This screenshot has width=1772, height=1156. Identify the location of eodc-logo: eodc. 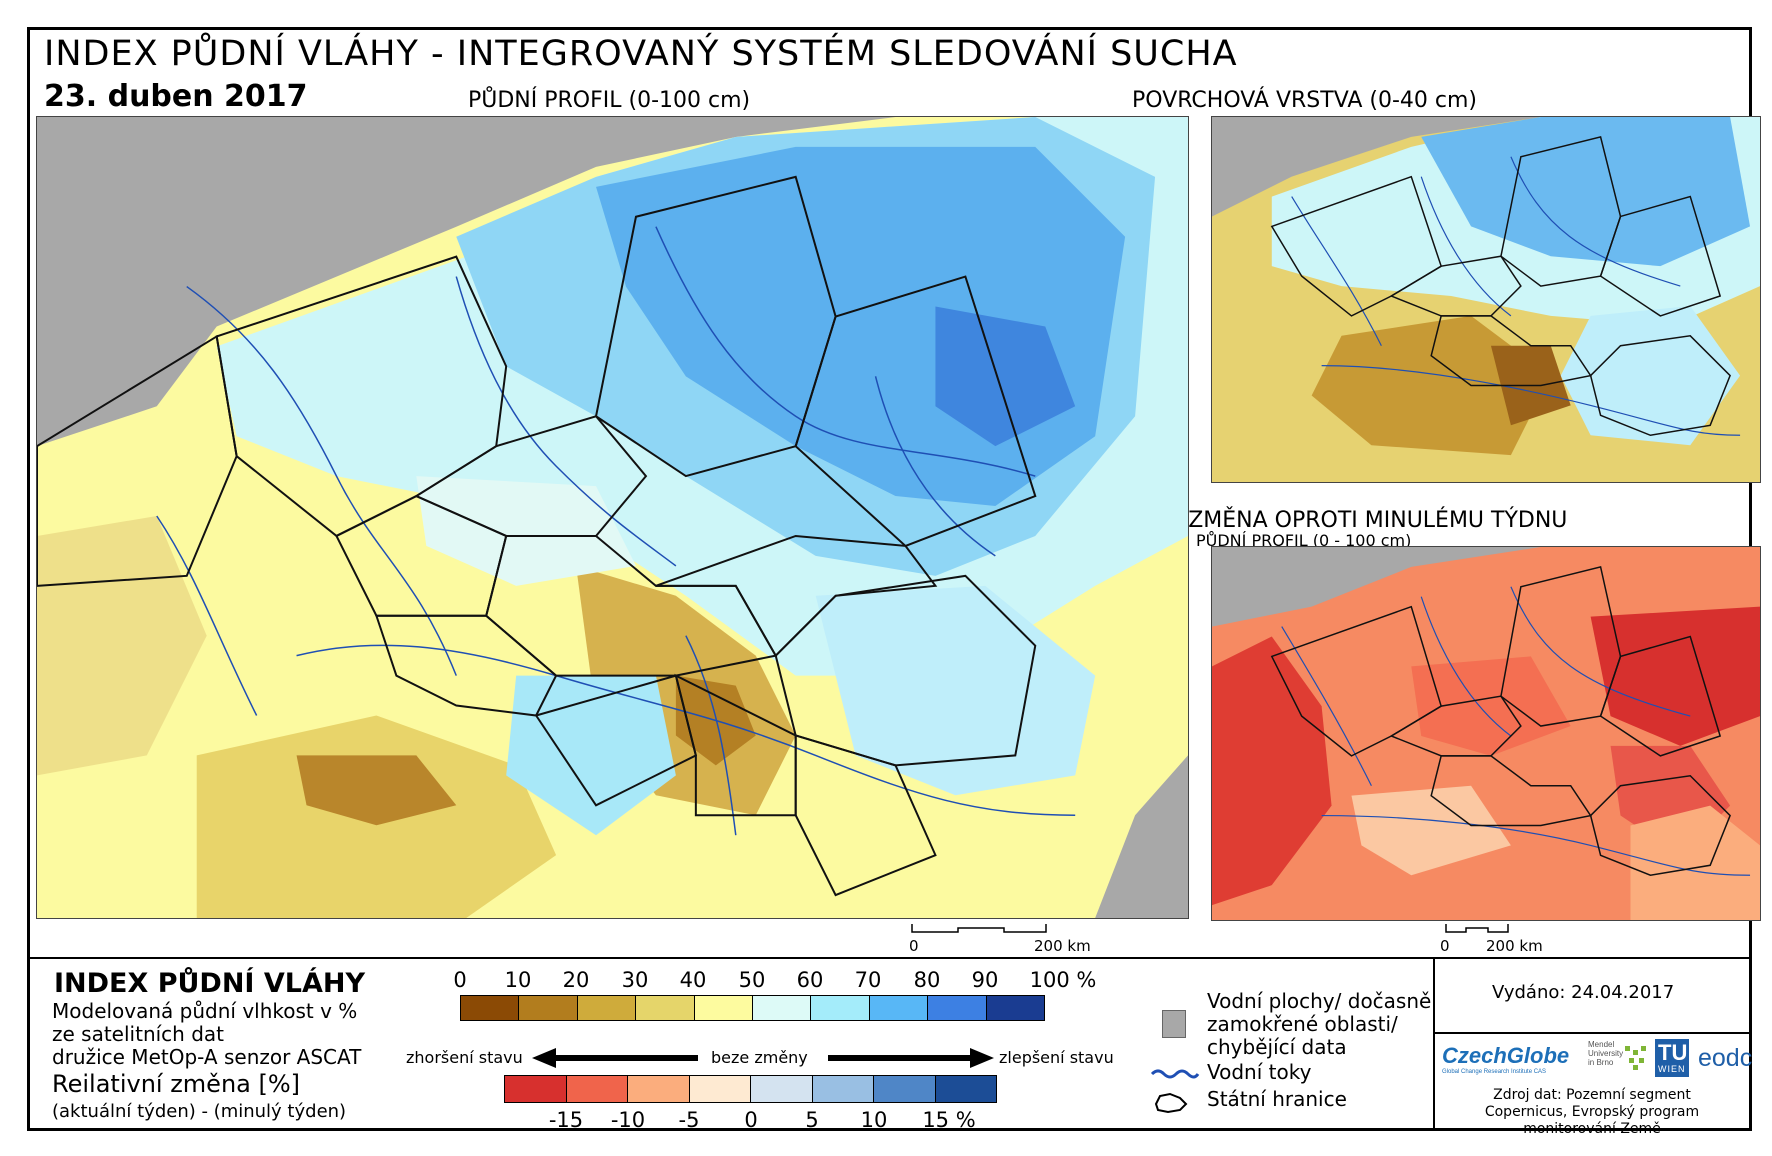
(1725, 1058).